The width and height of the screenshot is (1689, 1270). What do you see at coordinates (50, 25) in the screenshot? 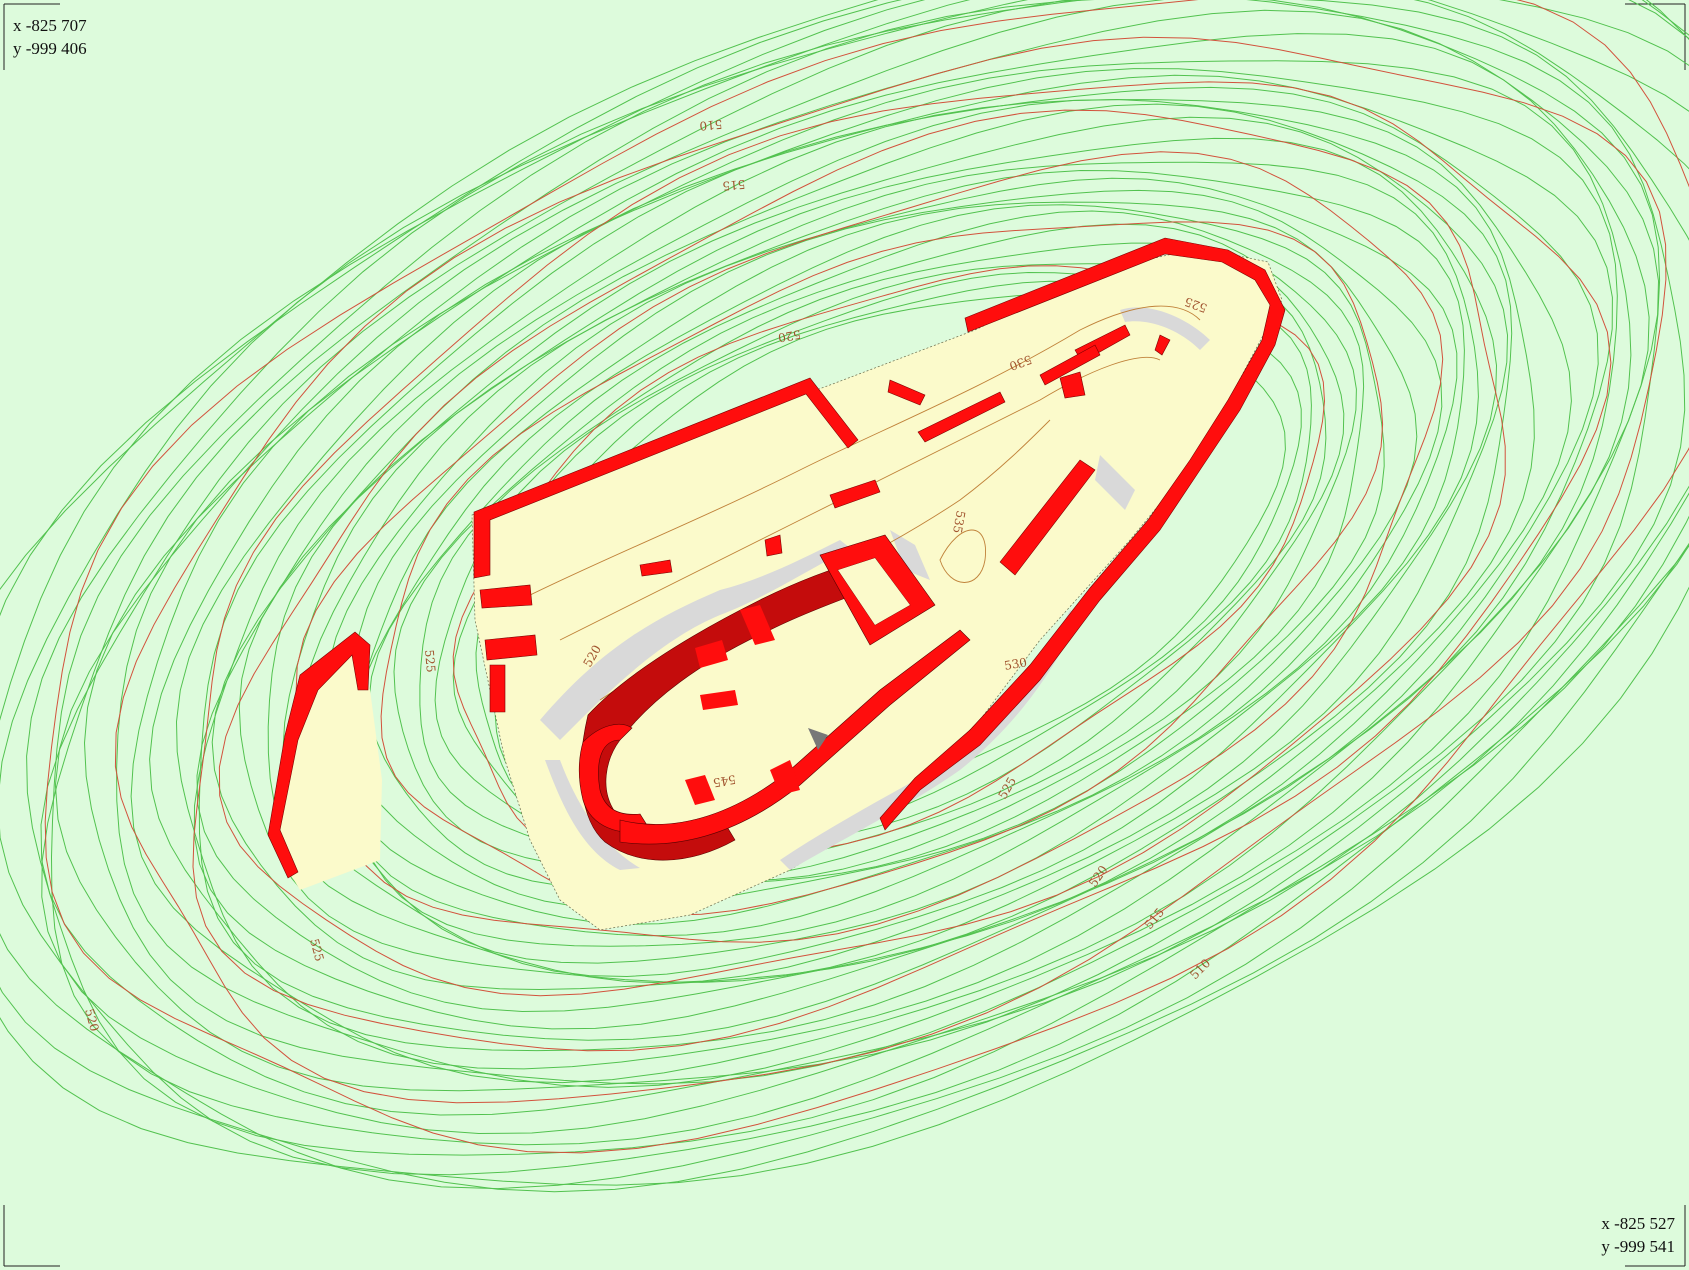
I see `coordinate-x-top-left: x -825 707` at bounding box center [50, 25].